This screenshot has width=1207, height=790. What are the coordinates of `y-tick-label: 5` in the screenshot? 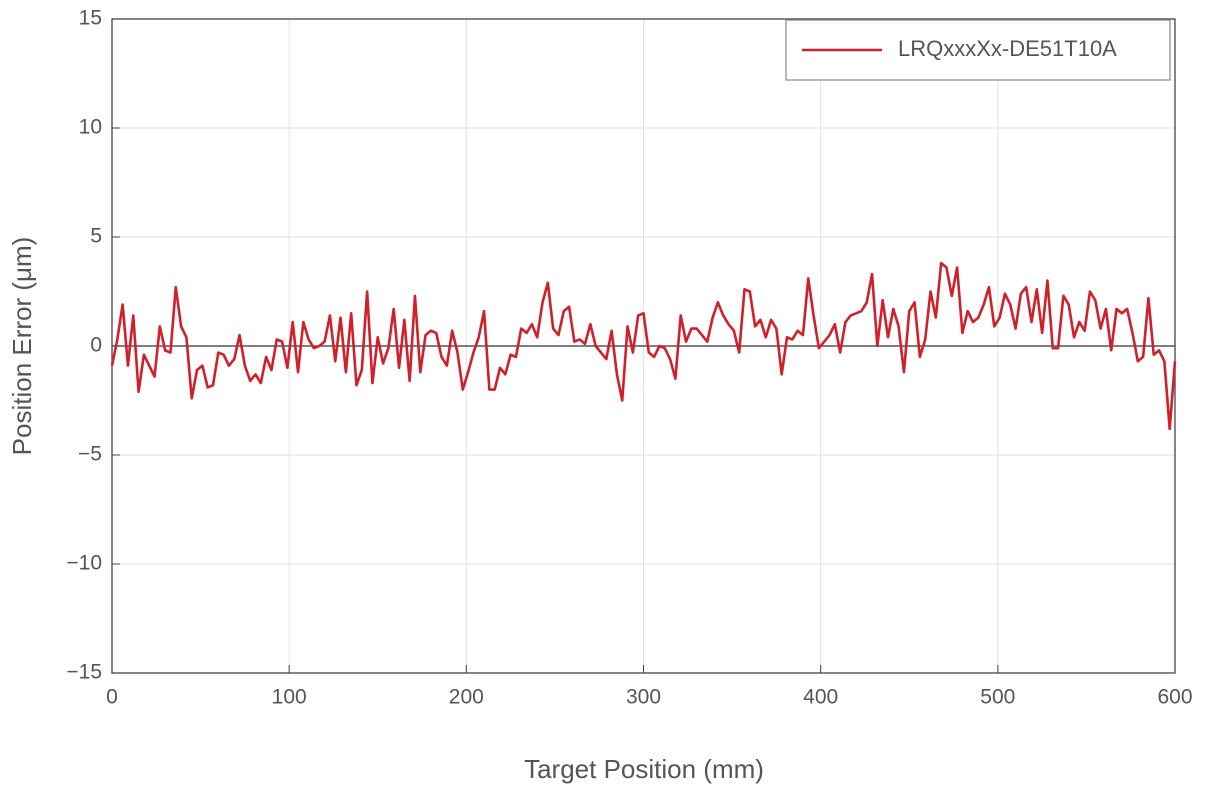 It's located at (96, 236).